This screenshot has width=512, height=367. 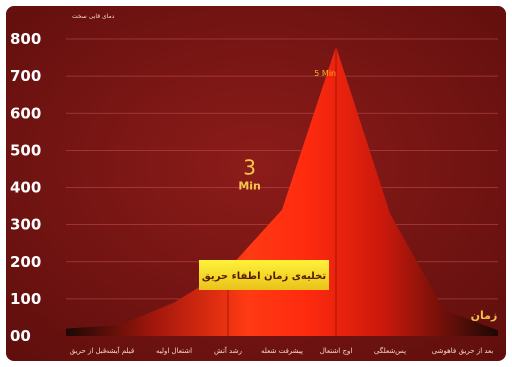 I want to click on x-tick-label: بعد از حریق, so click(x=476, y=351).